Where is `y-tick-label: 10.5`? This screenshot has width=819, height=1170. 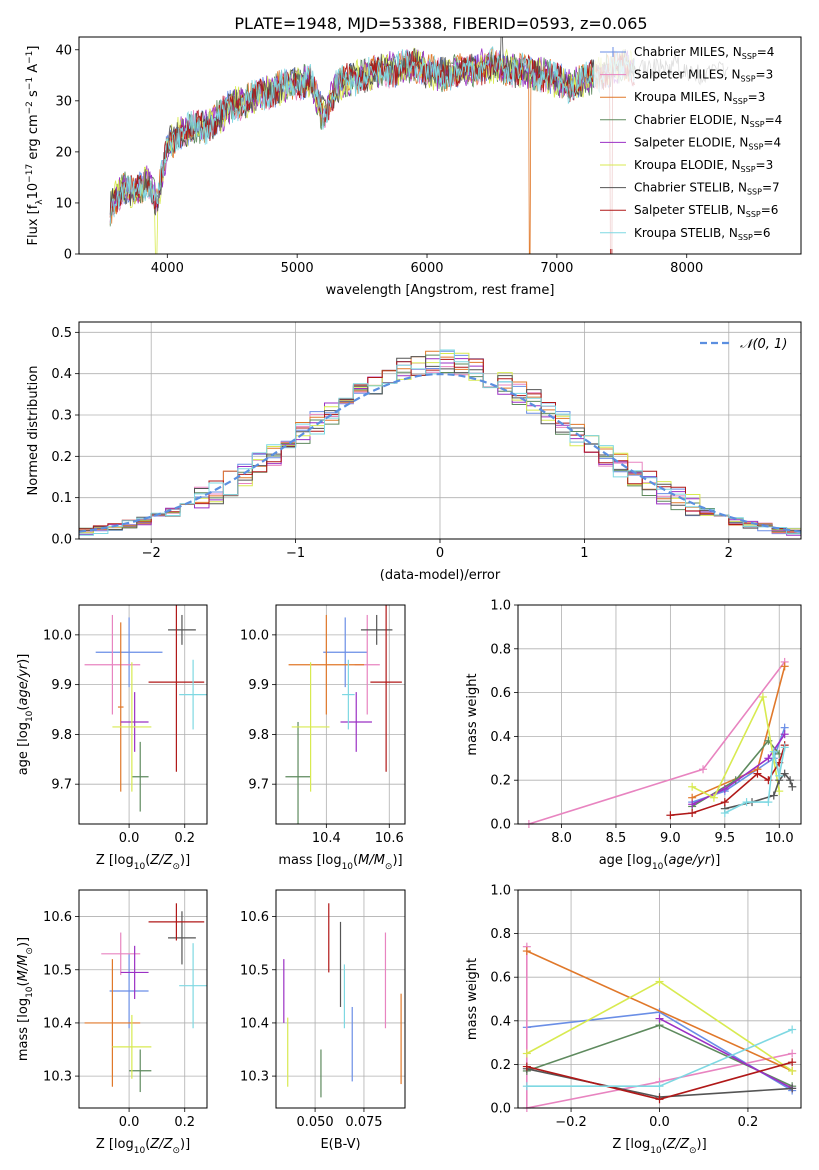
y-tick-label: 10.5 is located at coordinates (254, 970).